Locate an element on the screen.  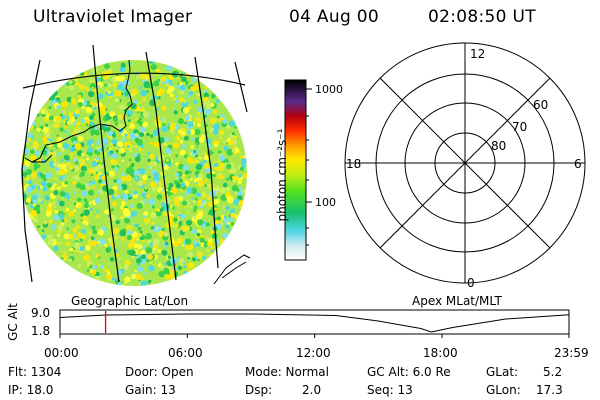
lat-label-60: 60 is located at coordinates (541, 105).